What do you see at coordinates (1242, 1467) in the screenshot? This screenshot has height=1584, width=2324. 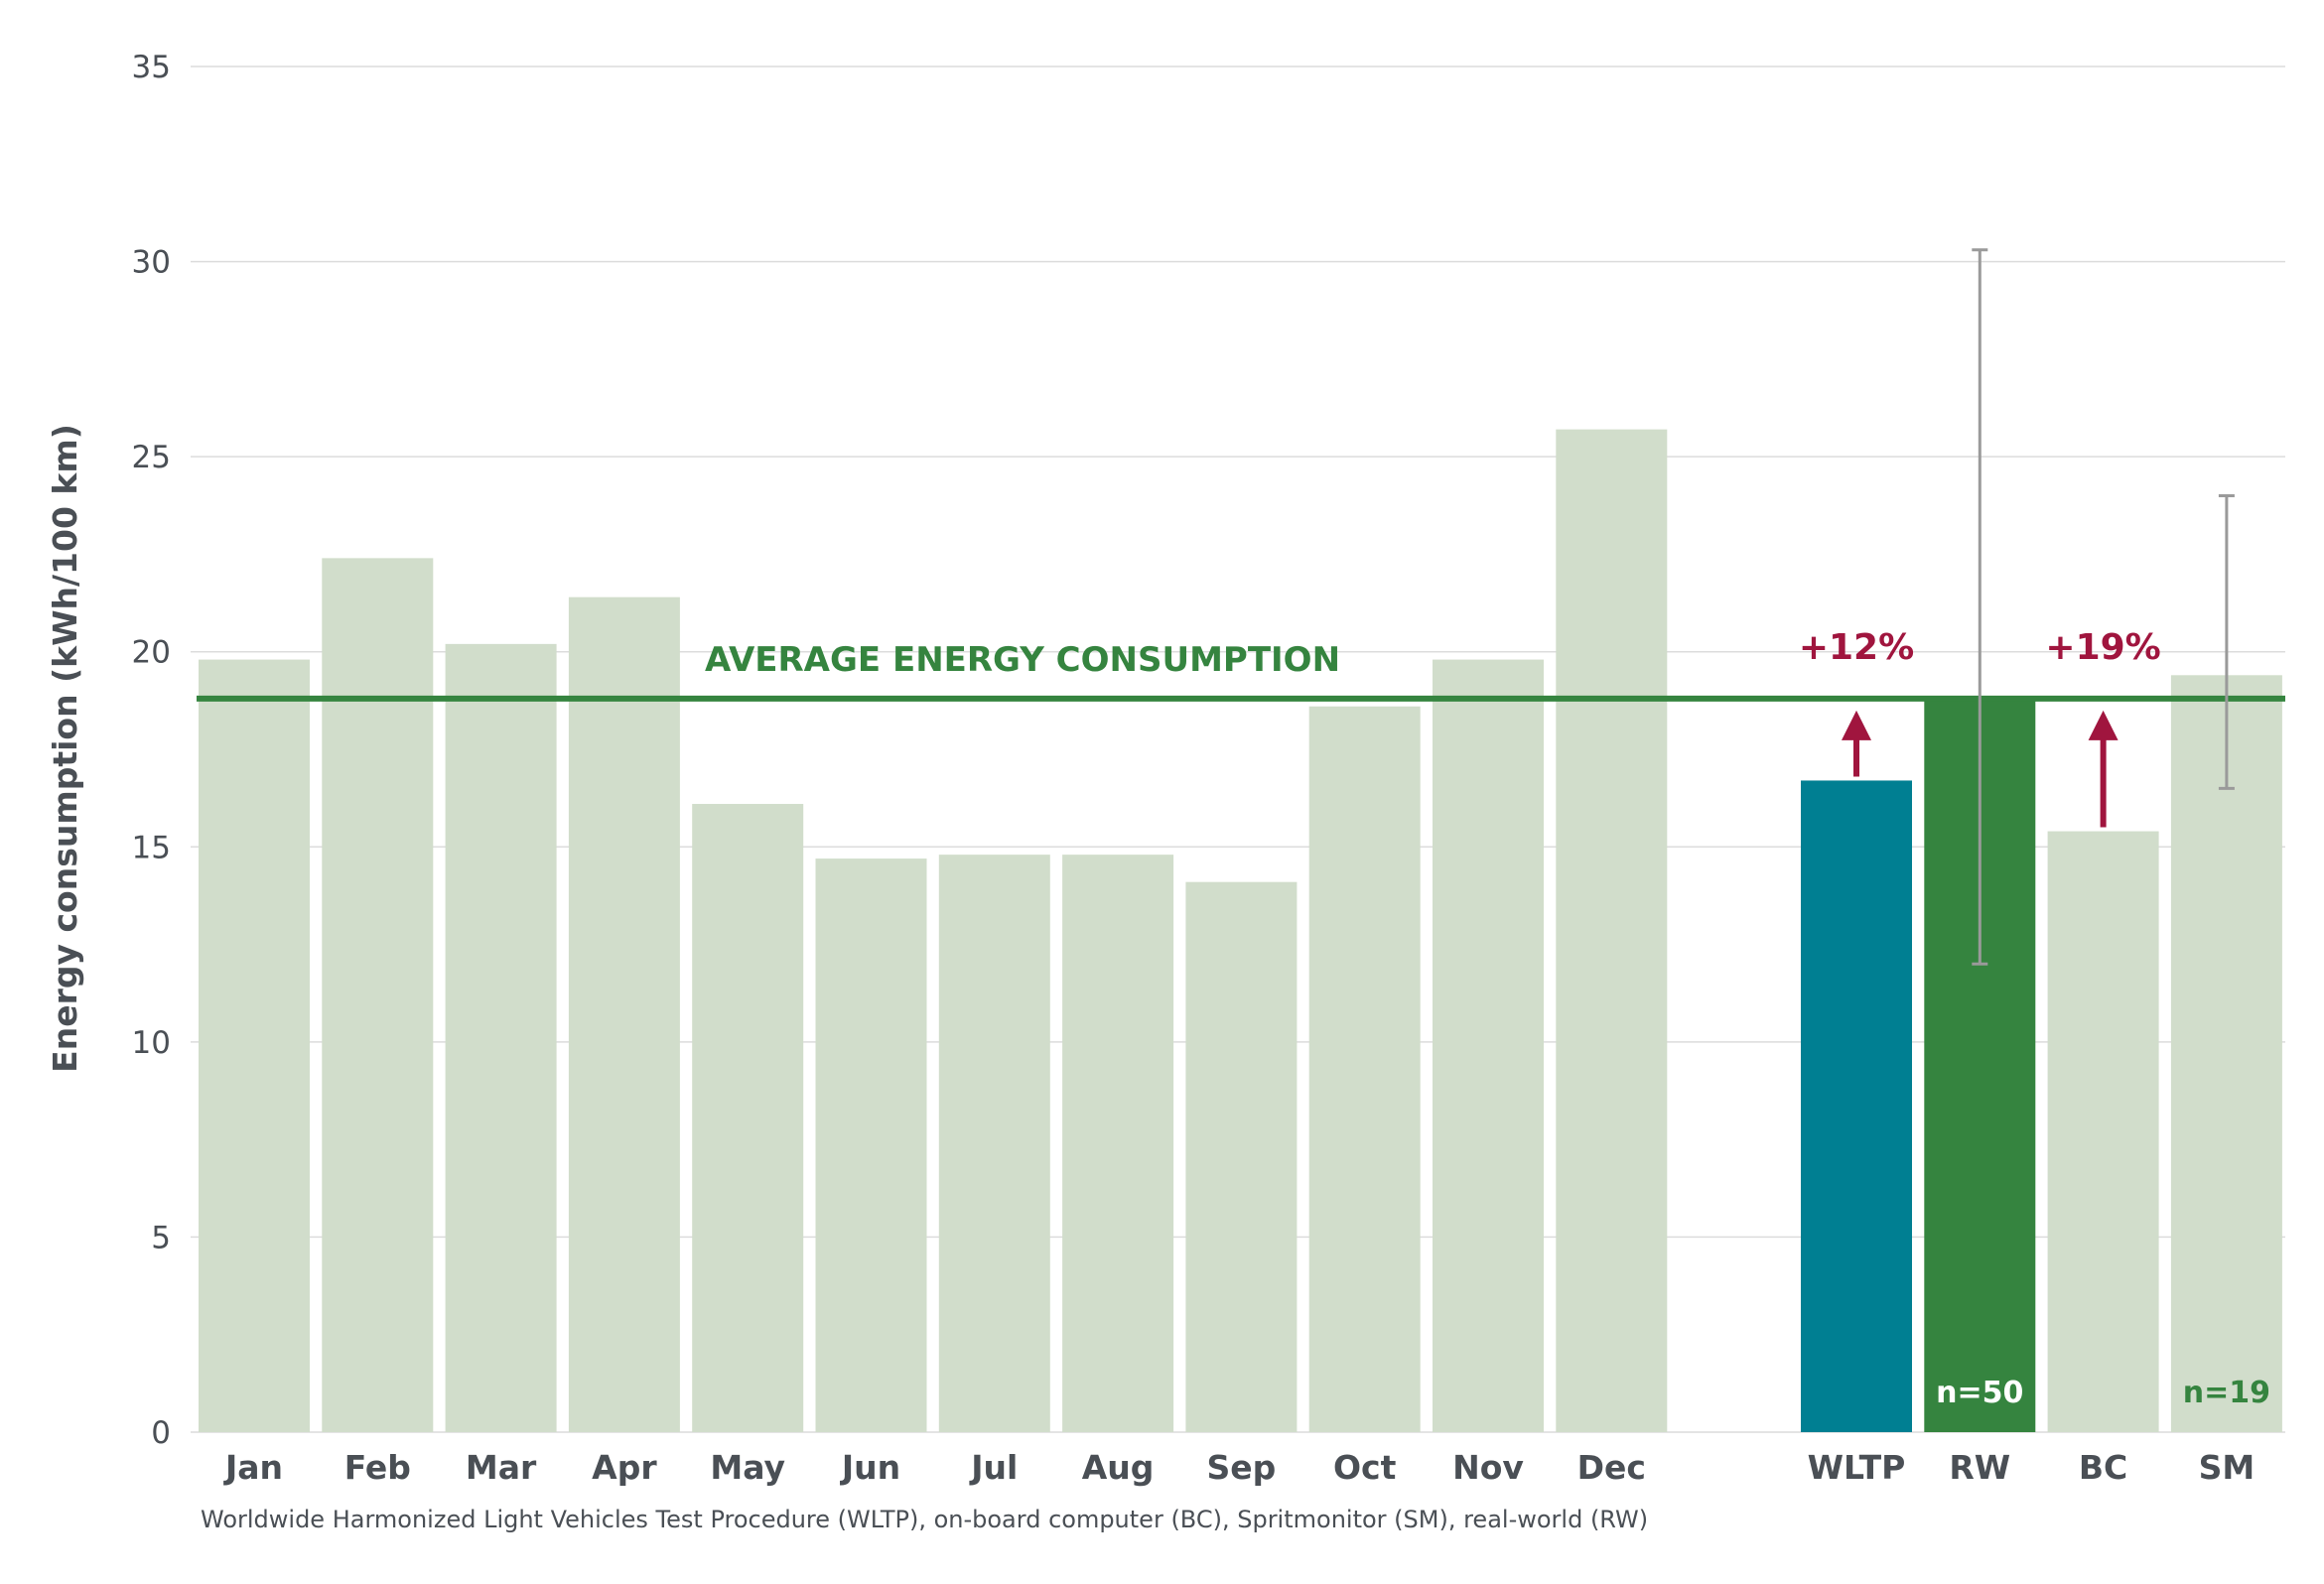 I see `x-tick-label-sep: Sep` at bounding box center [1242, 1467].